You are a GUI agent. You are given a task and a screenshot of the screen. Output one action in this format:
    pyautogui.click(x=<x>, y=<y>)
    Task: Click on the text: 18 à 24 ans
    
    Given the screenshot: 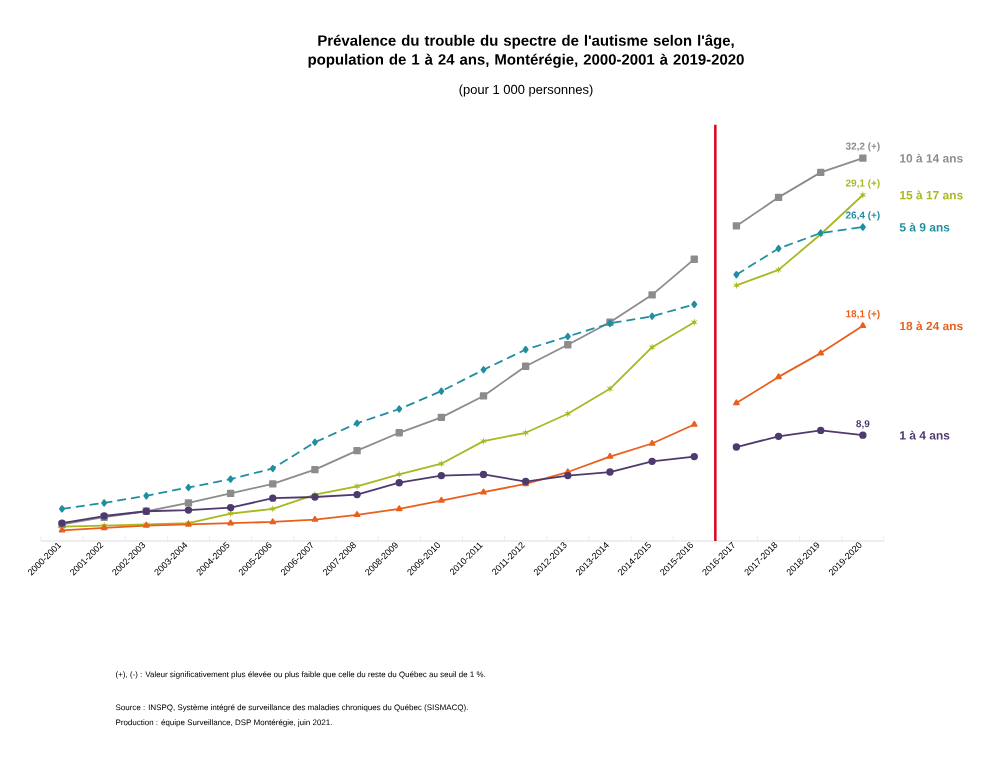 What is the action you would take?
    pyautogui.click(x=931, y=326)
    